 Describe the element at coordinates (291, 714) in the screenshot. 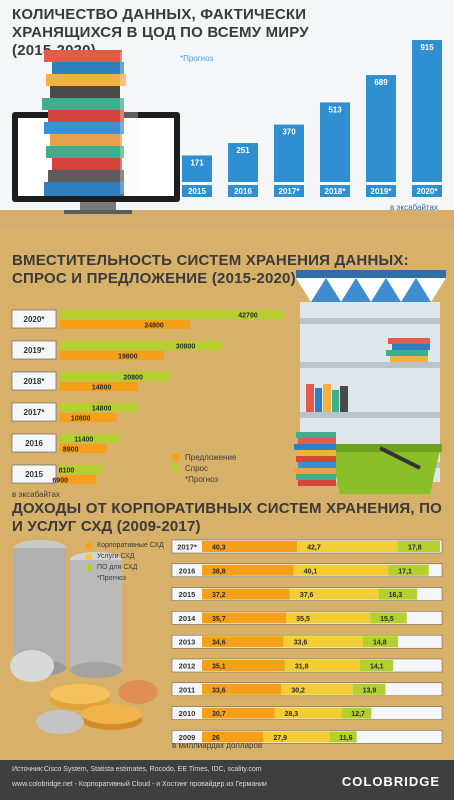

I see `segment-value: 28,3` at that location.